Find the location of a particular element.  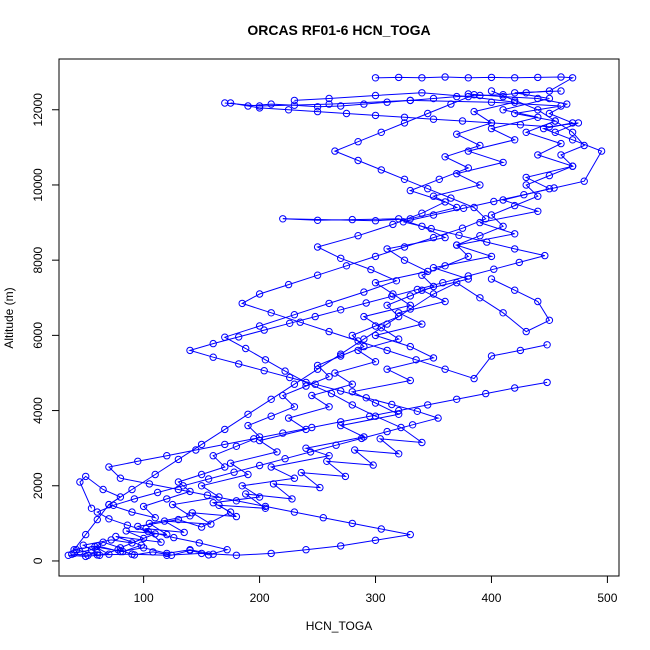

x-tick-label: 100 is located at coordinates (144, 598).